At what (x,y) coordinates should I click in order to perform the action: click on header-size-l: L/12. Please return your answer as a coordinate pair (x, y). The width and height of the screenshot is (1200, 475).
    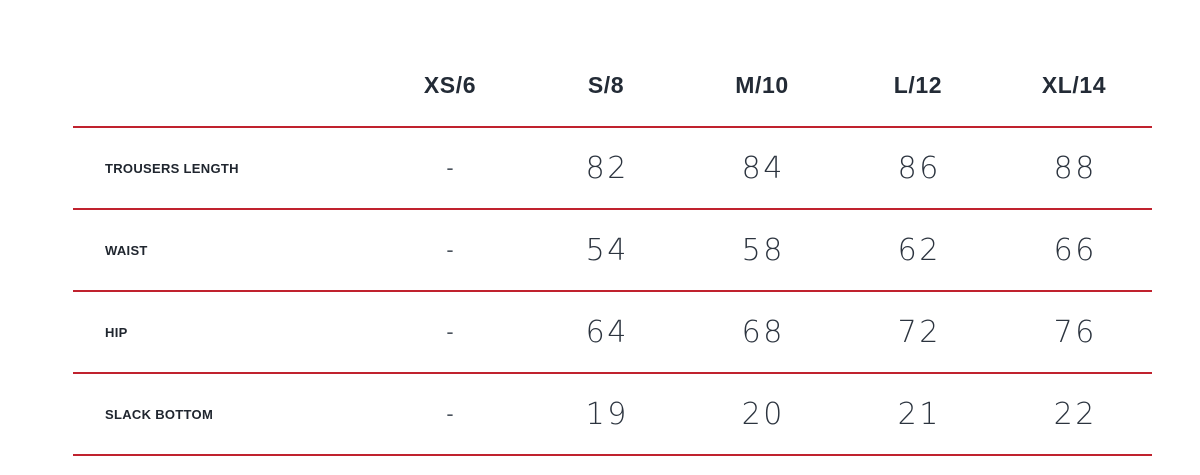
    Looking at the image, I should click on (918, 85).